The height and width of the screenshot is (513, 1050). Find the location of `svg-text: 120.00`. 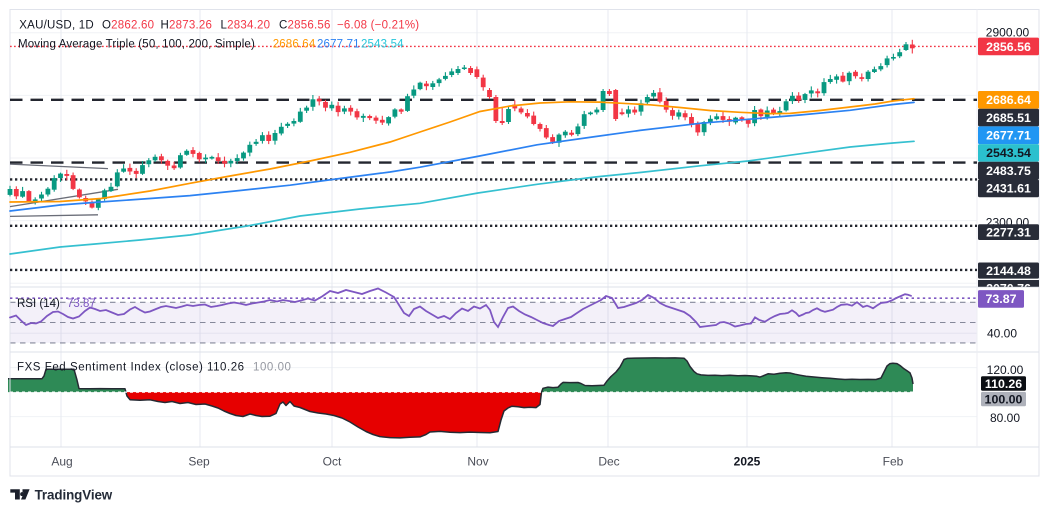

svg-text: 120.00 is located at coordinates (1005, 370).